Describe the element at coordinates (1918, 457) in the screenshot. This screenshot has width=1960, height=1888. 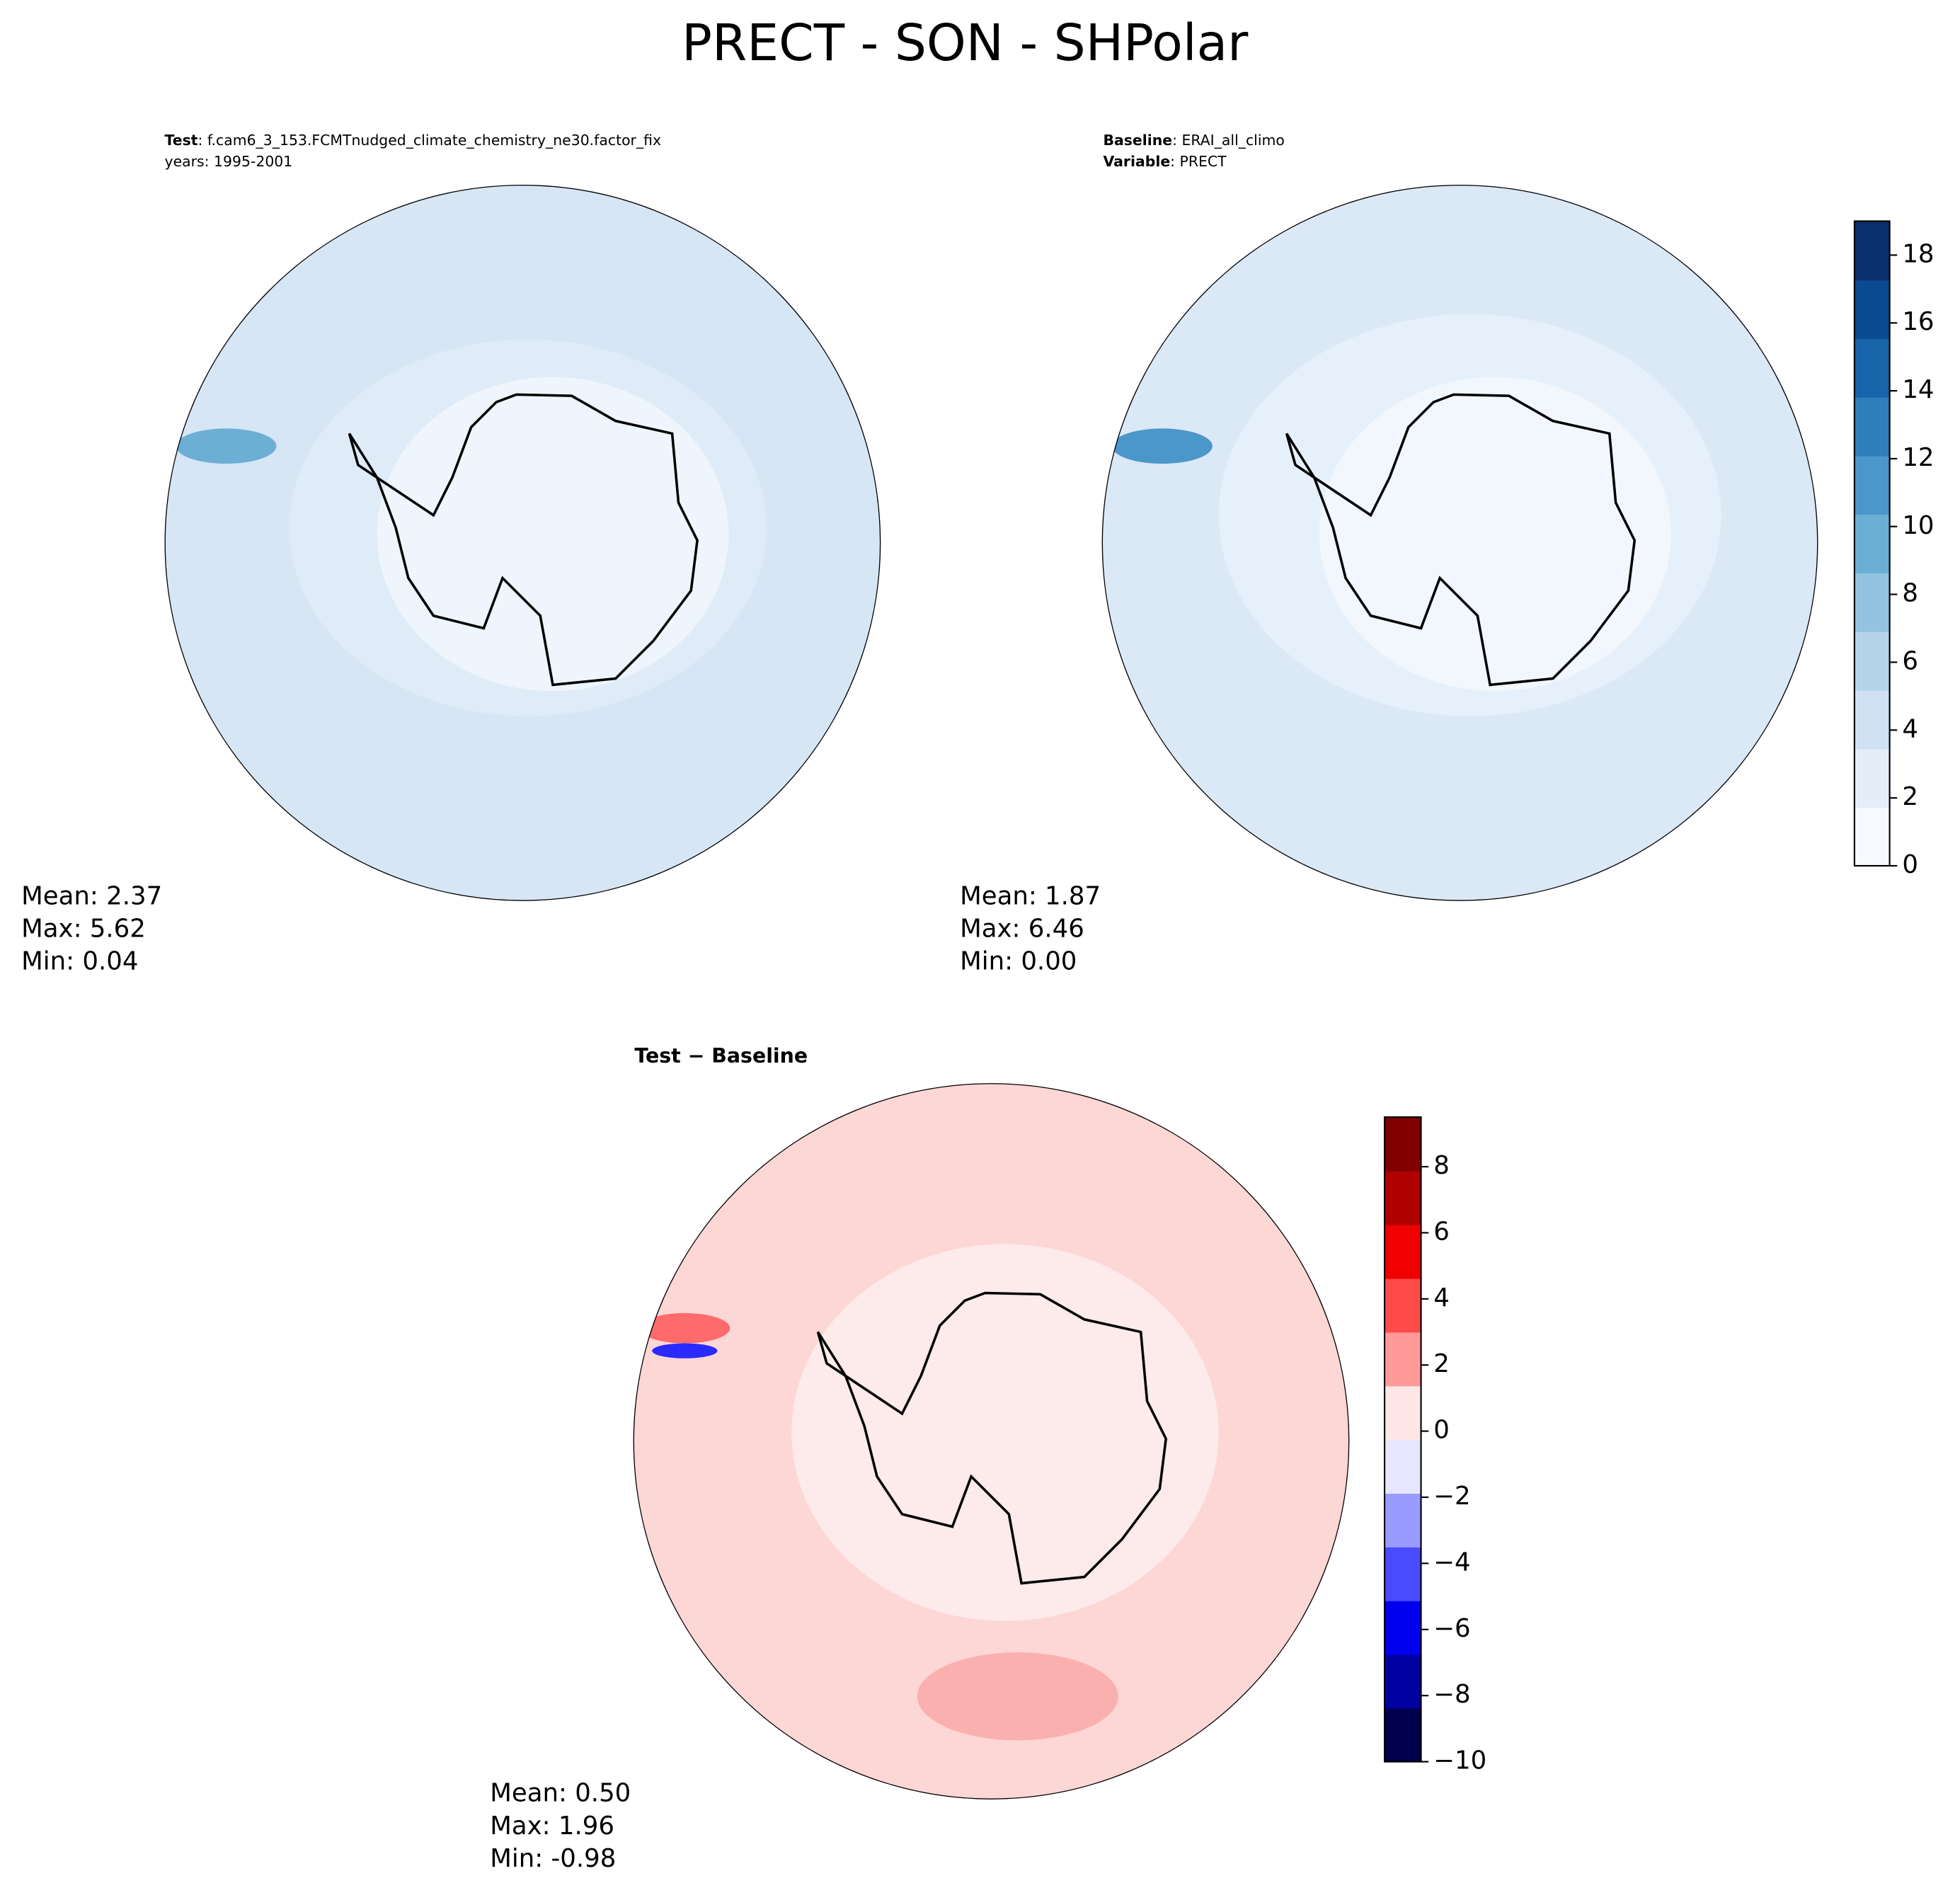
I see `colorbar-tick-label: 12` at that location.